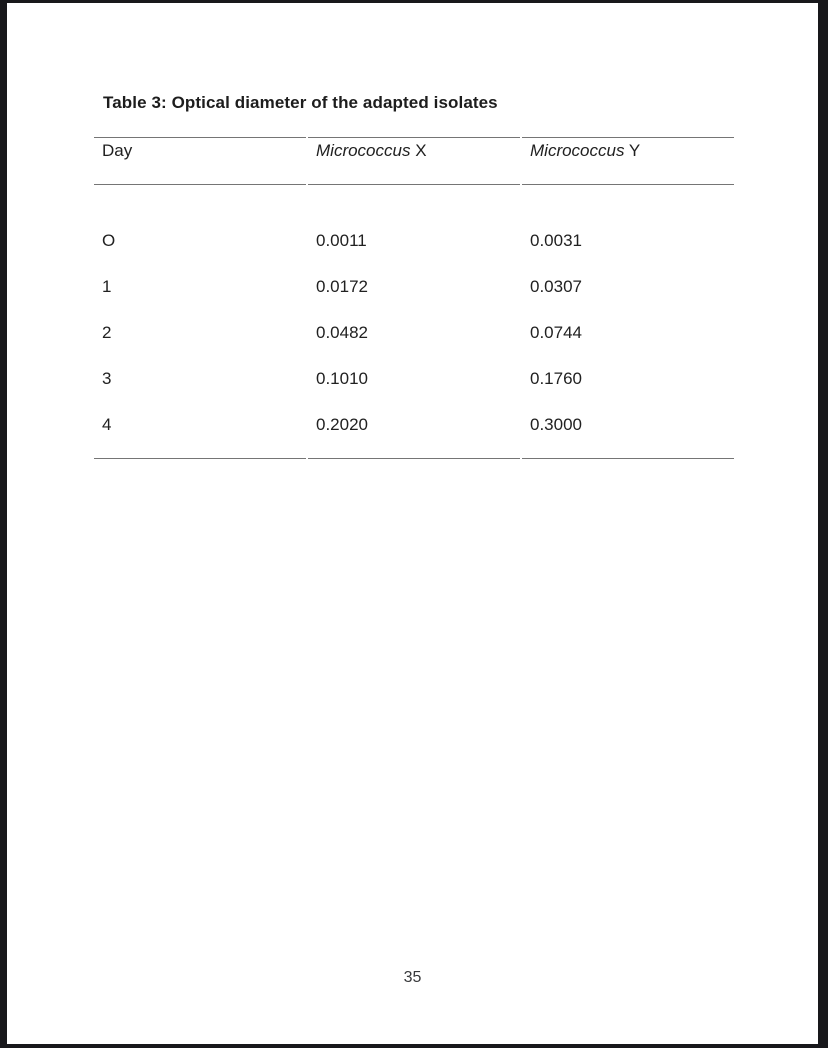  What do you see at coordinates (341, 240) in the screenshot?
I see `table-cell: 0.0011` at bounding box center [341, 240].